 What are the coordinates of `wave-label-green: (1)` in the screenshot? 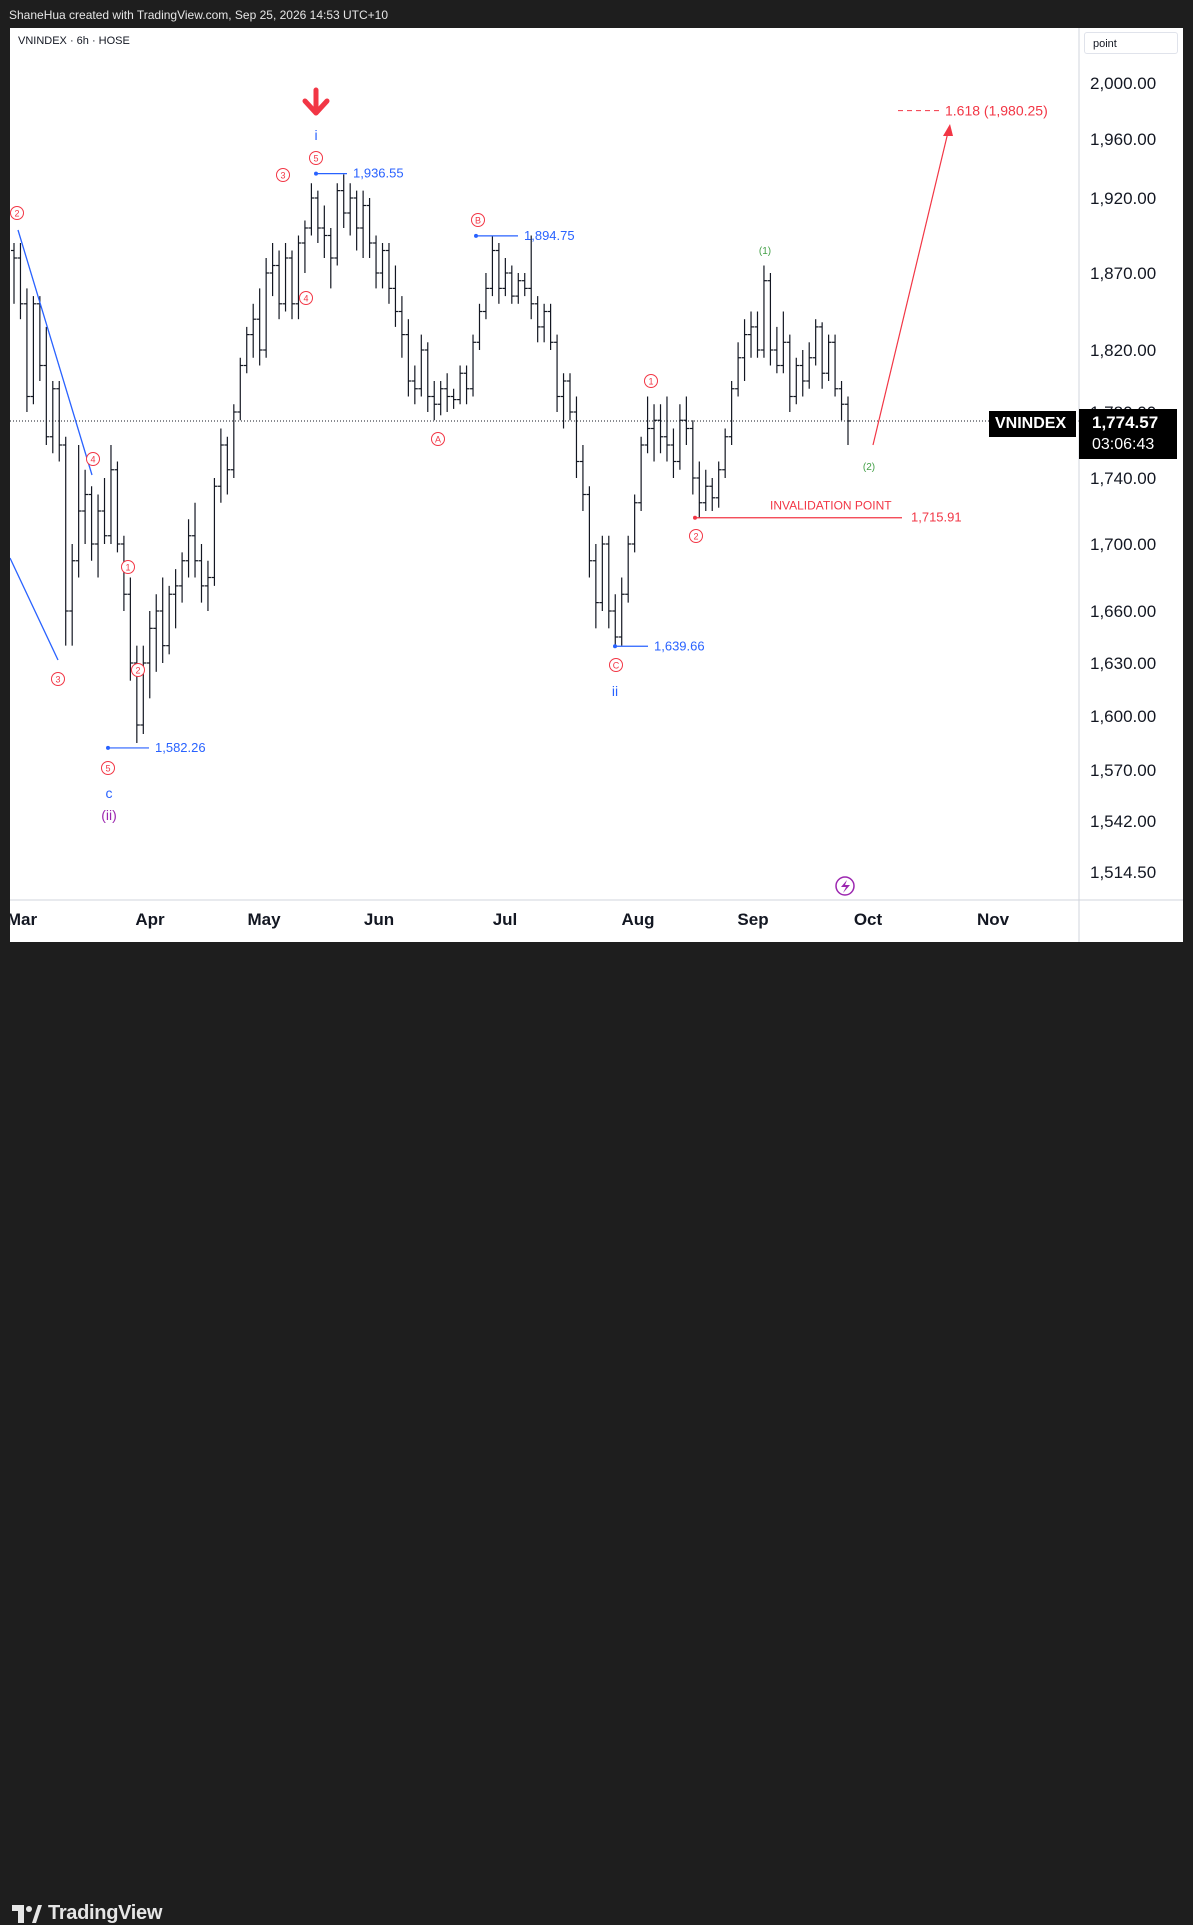 It's located at (765, 251).